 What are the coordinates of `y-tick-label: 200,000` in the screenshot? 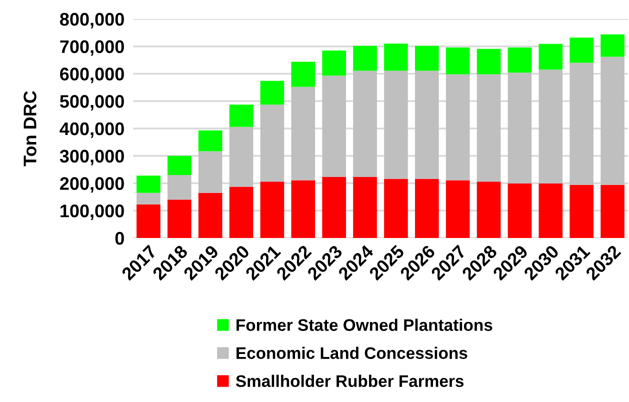 It's located at (92, 185).